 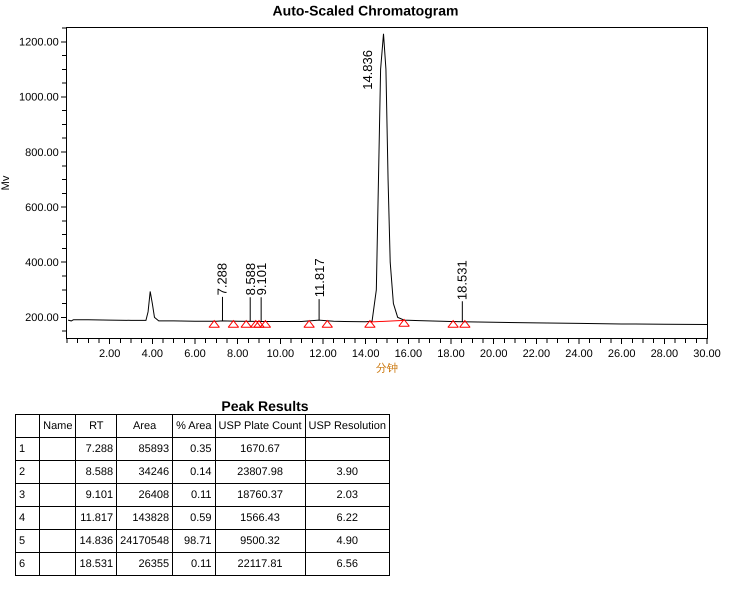 I want to click on x-tick-label: 10.00, so click(x=280, y=354).